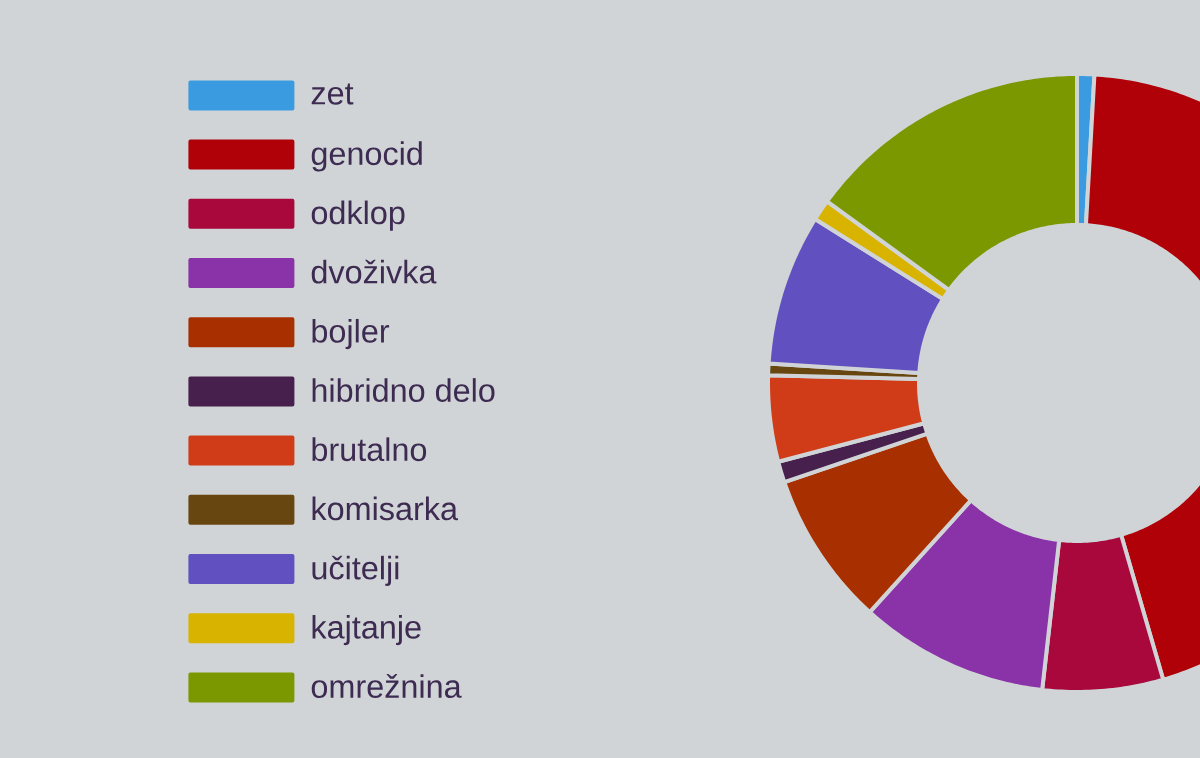 This screenshot has width=1200, height=758. Describe the element at coordinates (369, 449) in the screenshot. I see `legend-label: brutalno` at that location.